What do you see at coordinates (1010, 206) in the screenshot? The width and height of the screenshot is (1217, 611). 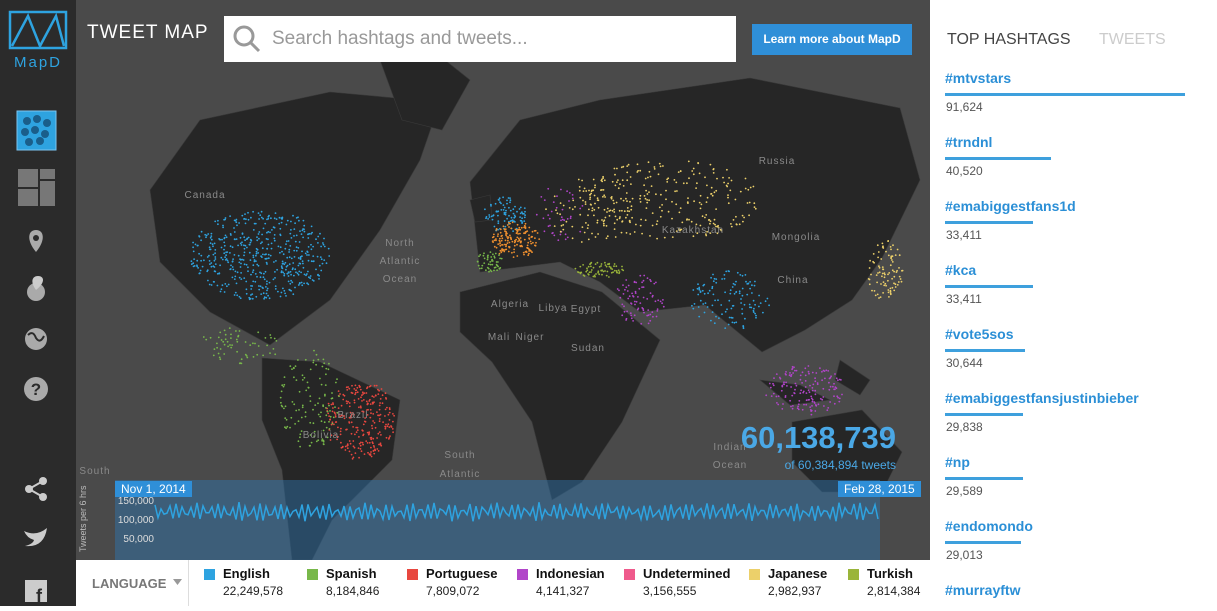 I see `hashtag: #emabiggestfans1d` at bounding box center [1010, 206].